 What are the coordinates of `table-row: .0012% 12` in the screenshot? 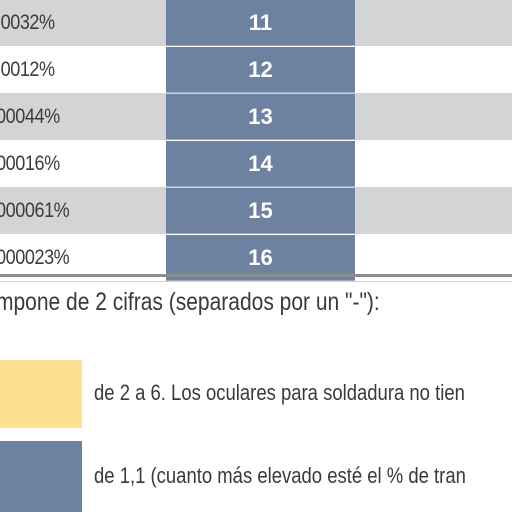 It's located at (256, 70).